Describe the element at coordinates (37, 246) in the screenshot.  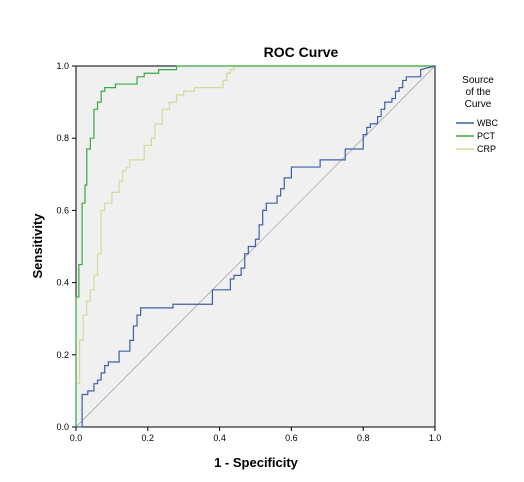
I see `y-axis-title: Sensitivity` at that location.